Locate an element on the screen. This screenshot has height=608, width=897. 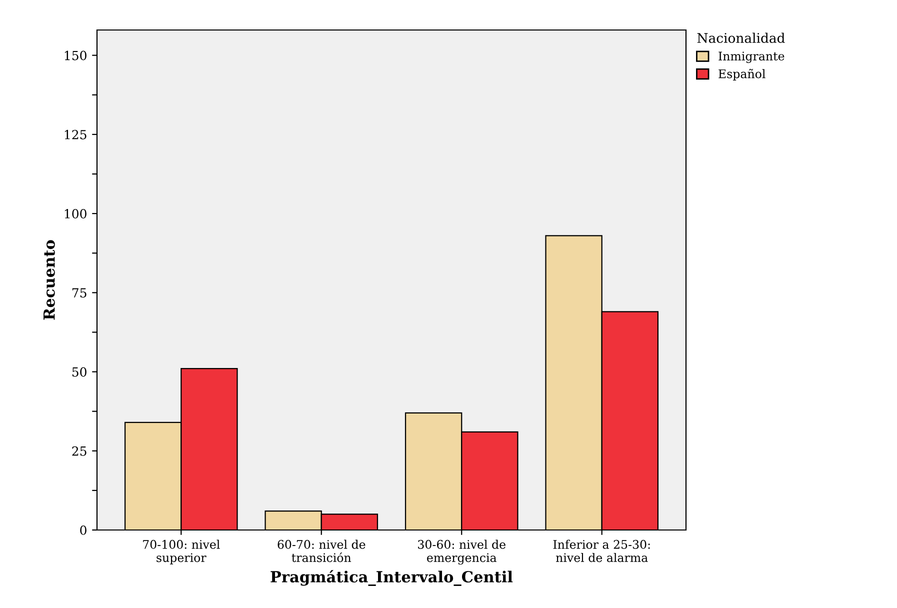
y-tick-label: 150 is located at coordinates (75, 55).